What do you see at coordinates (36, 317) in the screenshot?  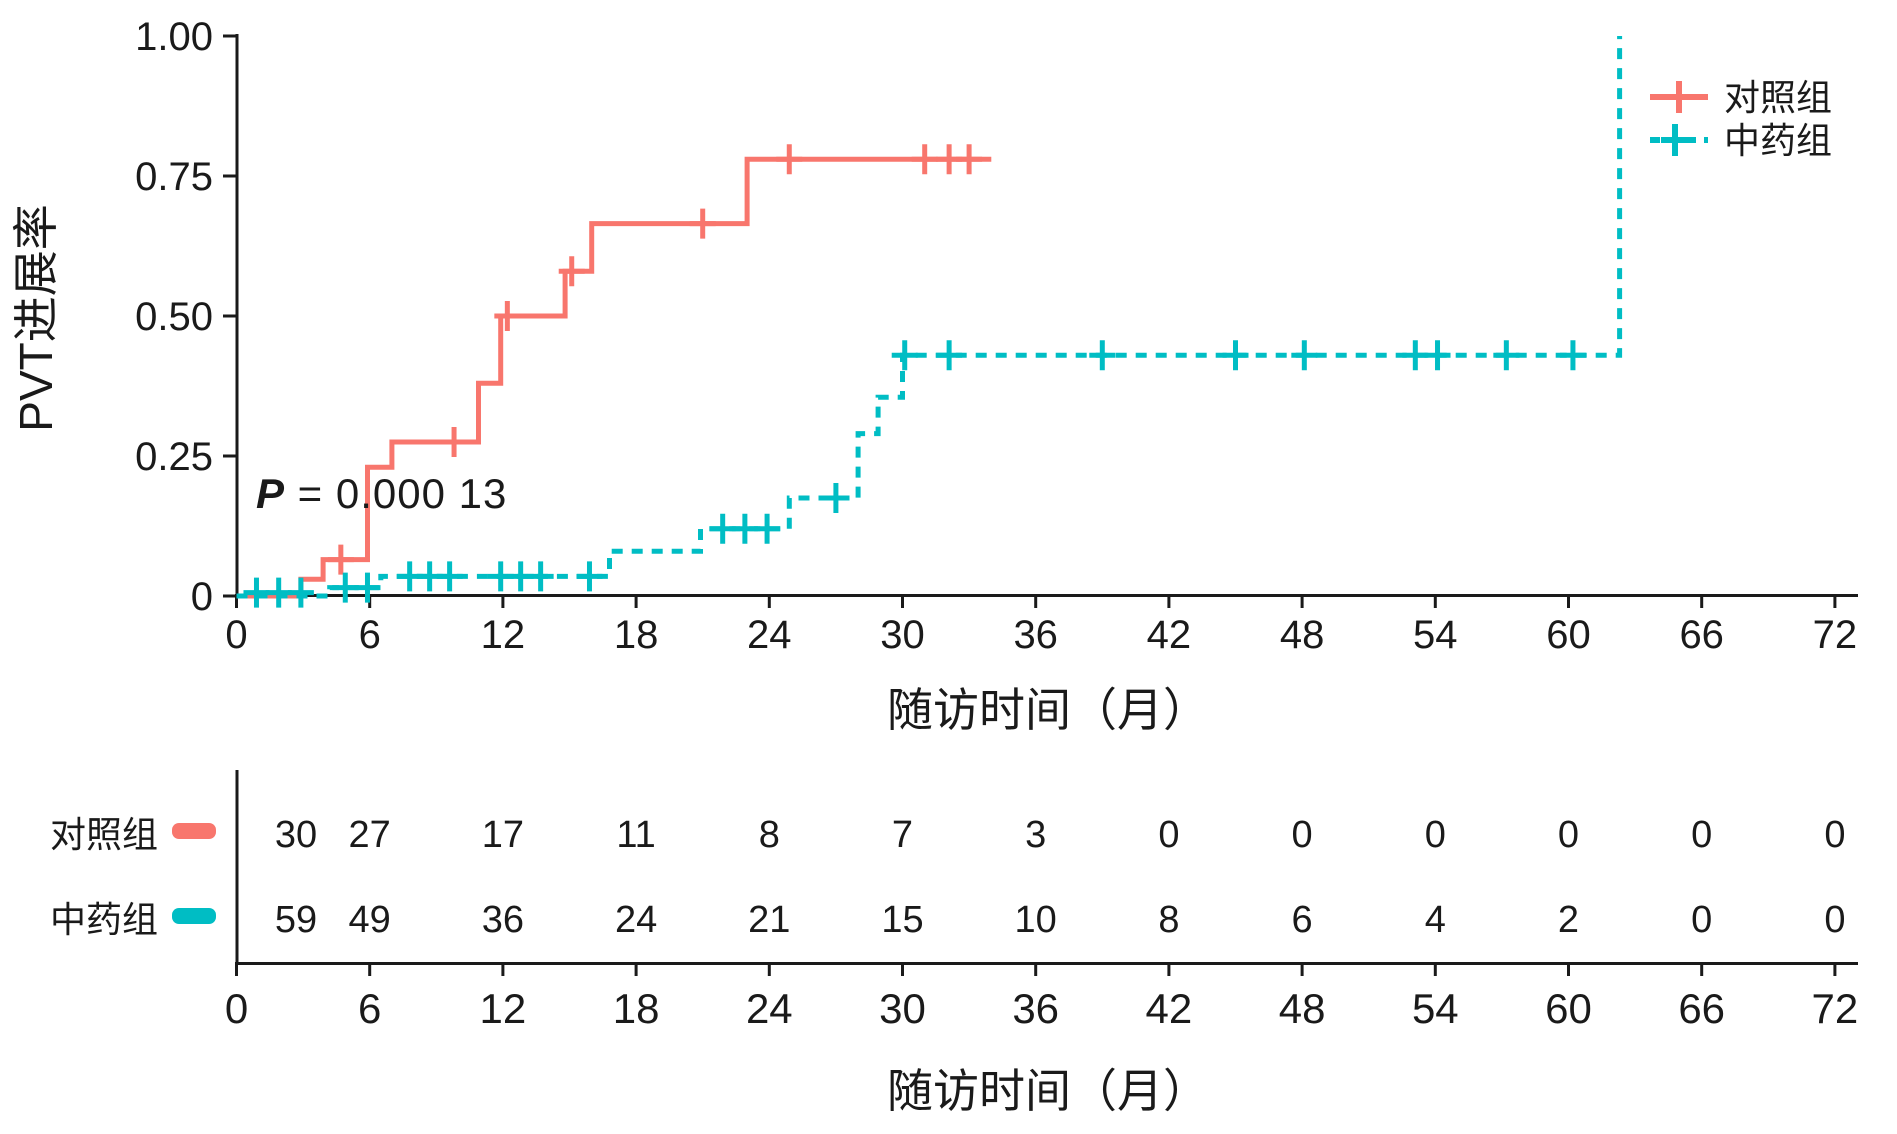 I see `y-axis-title: PVT进展率` at bounding box center [36, 317].